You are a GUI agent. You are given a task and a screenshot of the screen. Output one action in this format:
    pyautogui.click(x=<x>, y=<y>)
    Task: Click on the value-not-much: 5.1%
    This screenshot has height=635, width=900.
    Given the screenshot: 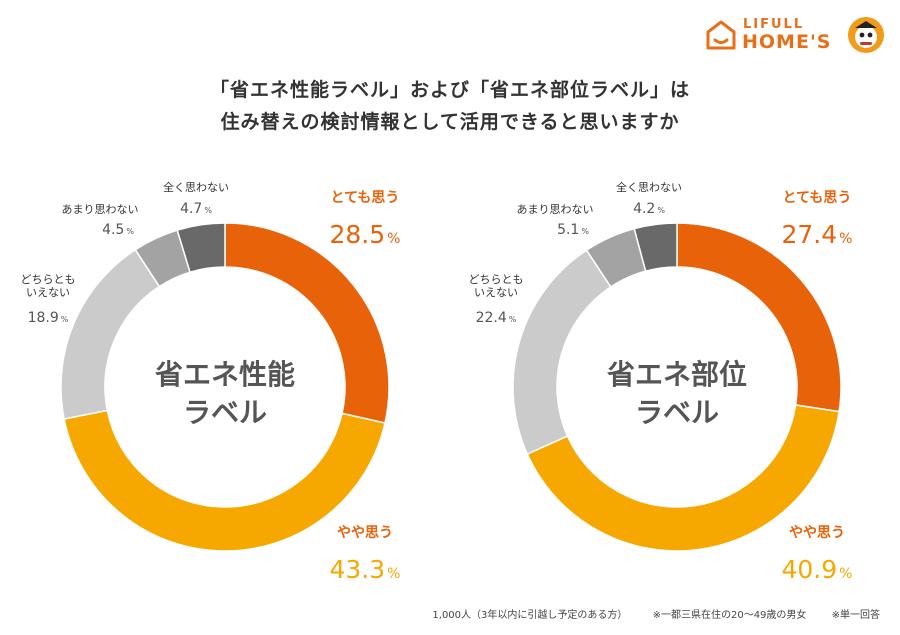 What is the action you would take?
    pyautogui.click(x=573, y=230)
    